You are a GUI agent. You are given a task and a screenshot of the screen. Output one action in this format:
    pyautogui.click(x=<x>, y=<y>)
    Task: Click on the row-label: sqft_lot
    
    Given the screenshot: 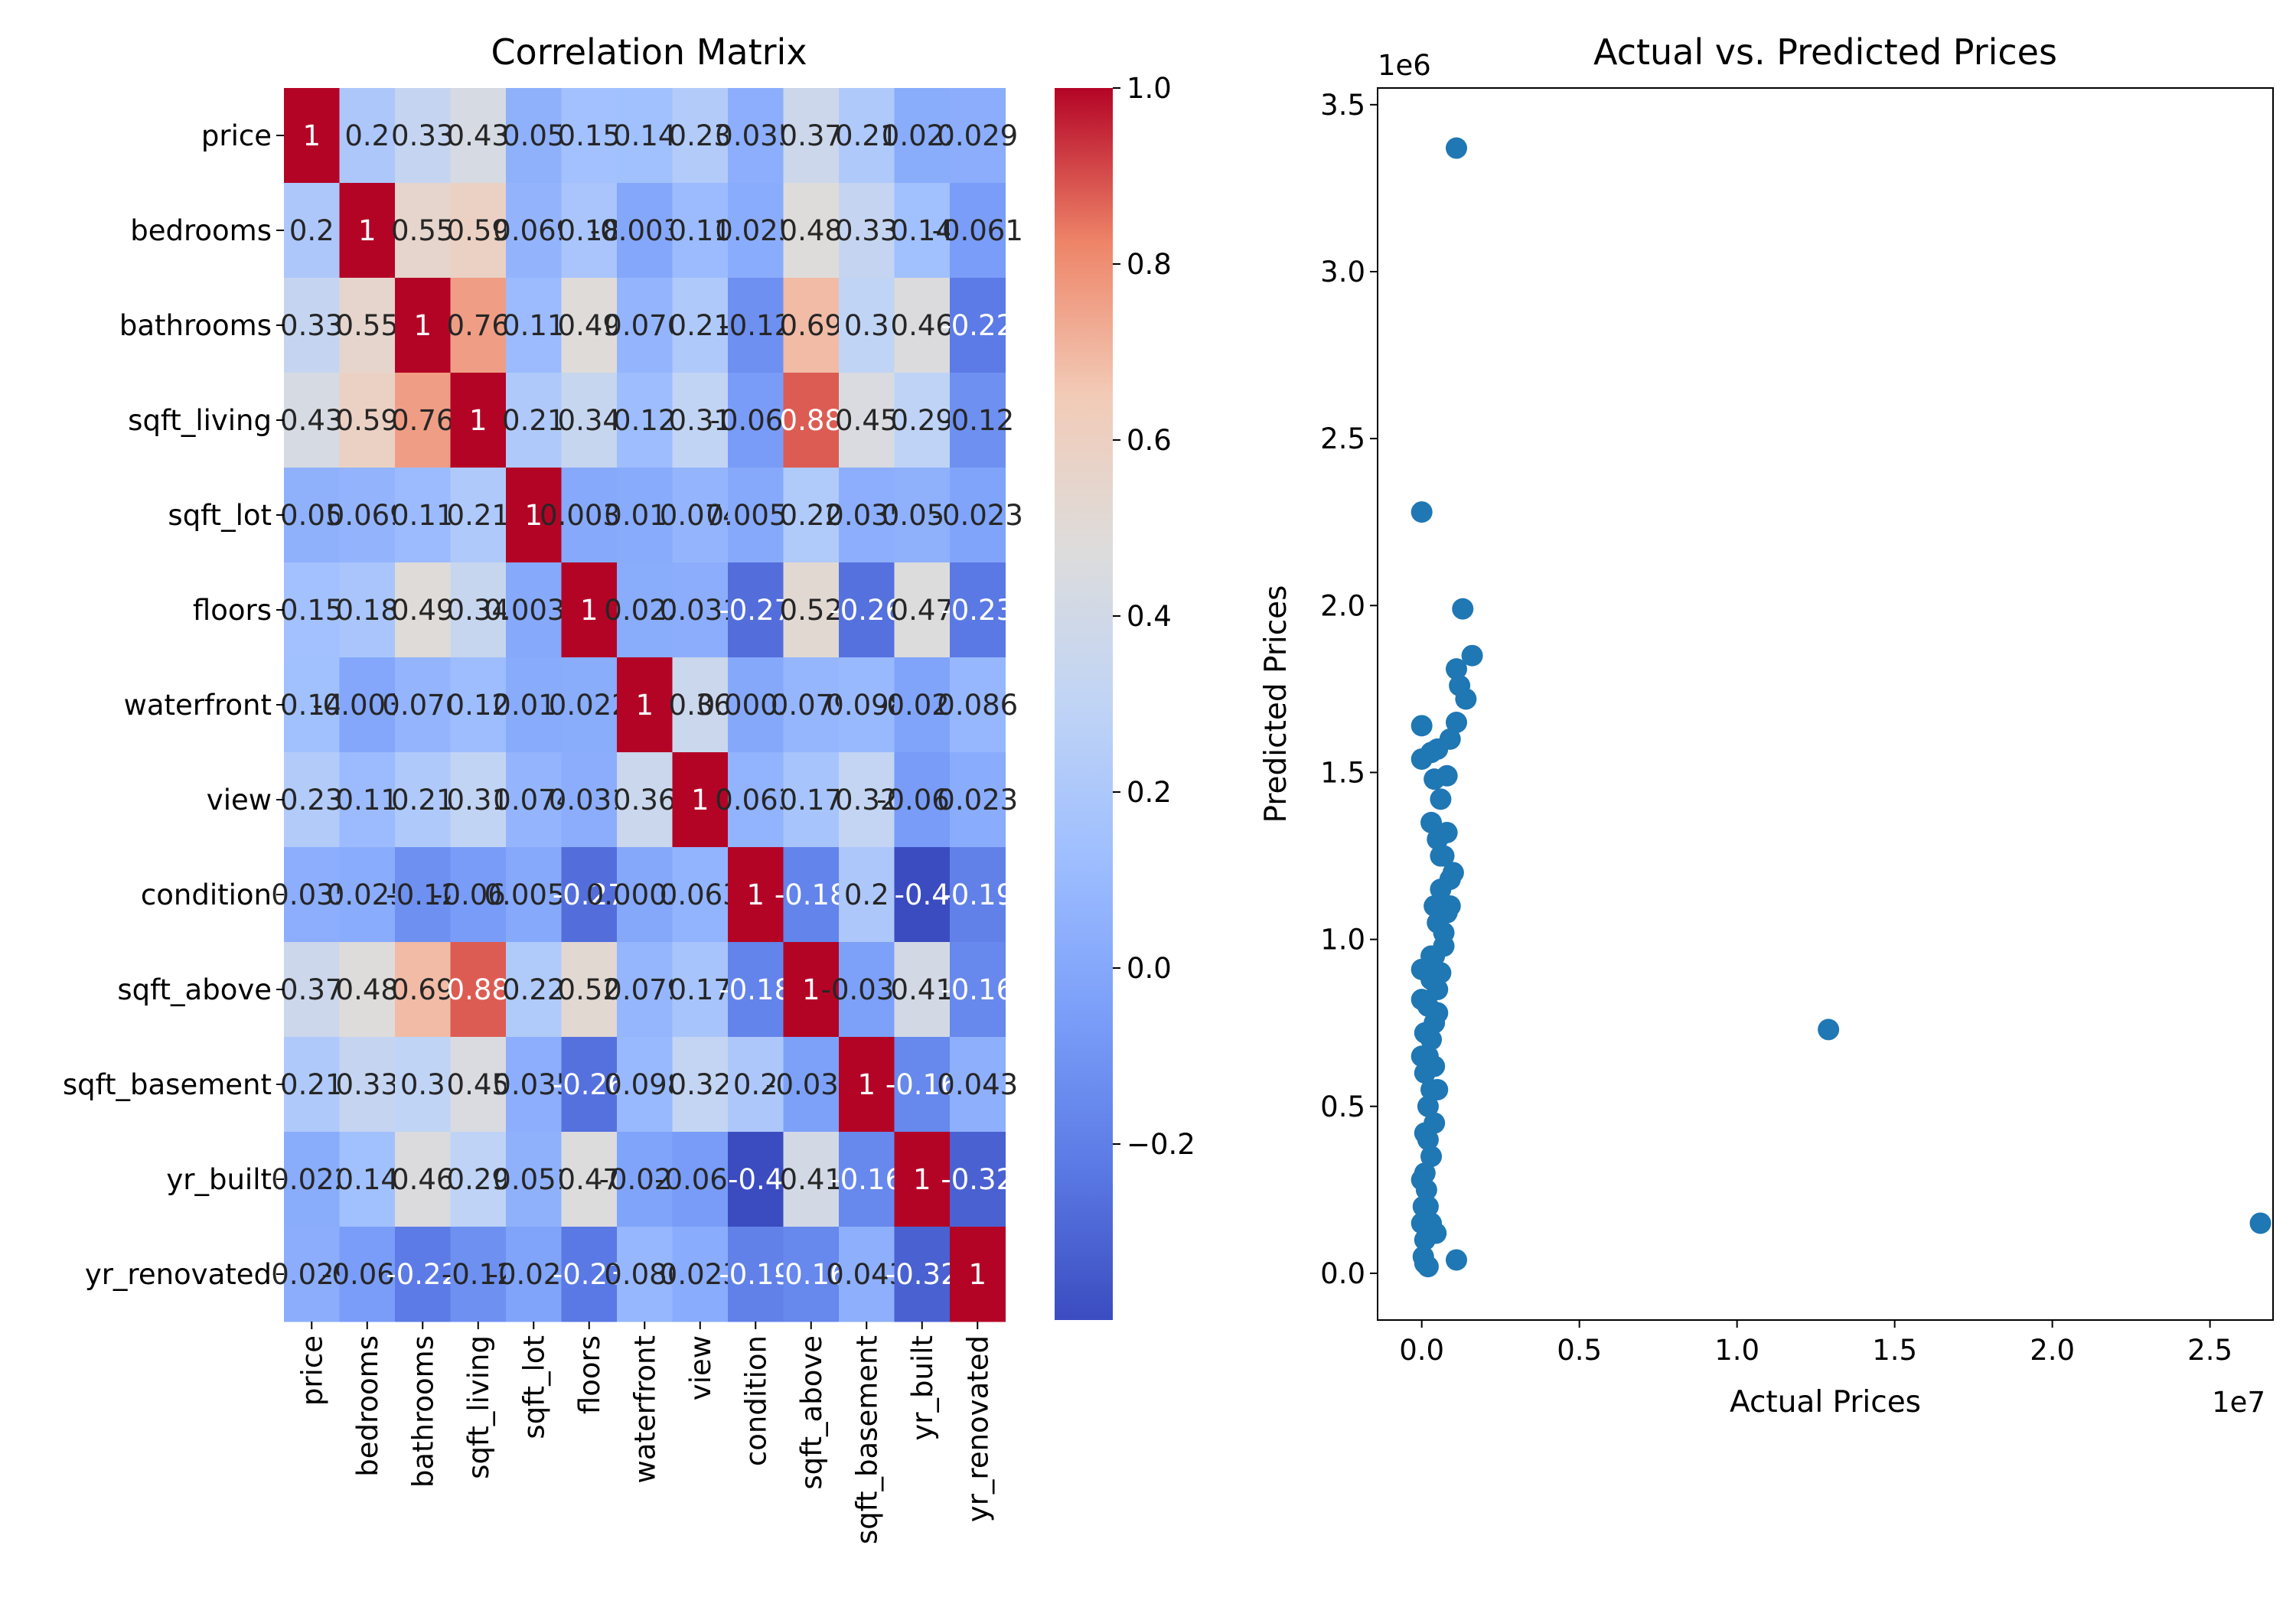 What is the action you would take?
    pyautogui.click(x=220, y=515)
    